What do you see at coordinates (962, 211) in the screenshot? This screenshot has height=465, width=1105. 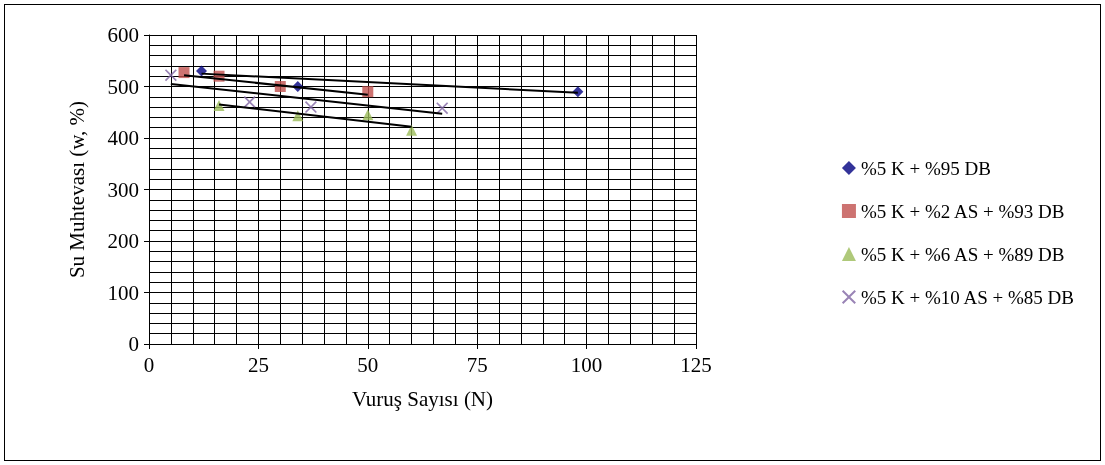 I see `legend-label: %5 K + %2 AS + %93 DB` at bounding box center [962, 211].